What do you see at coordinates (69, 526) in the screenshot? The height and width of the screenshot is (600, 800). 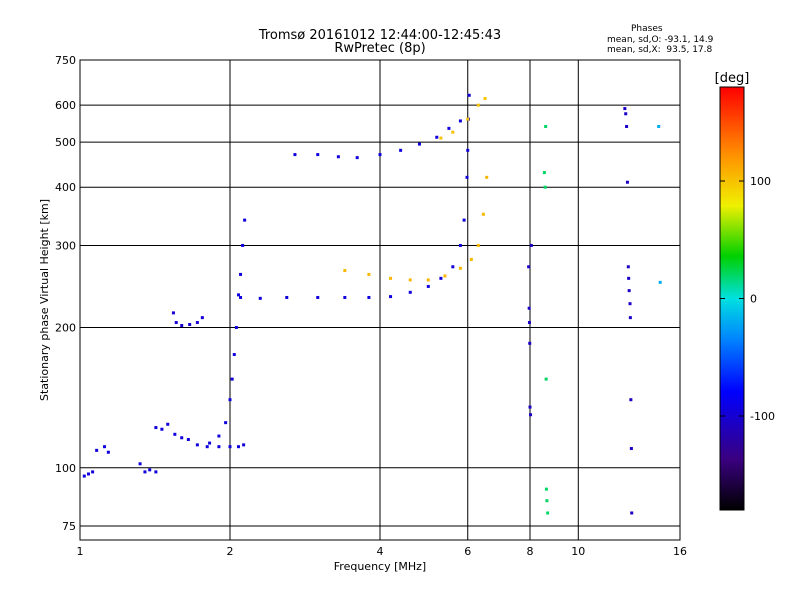 I see `y-tick-label: 75` at bounding box center [69, 526].